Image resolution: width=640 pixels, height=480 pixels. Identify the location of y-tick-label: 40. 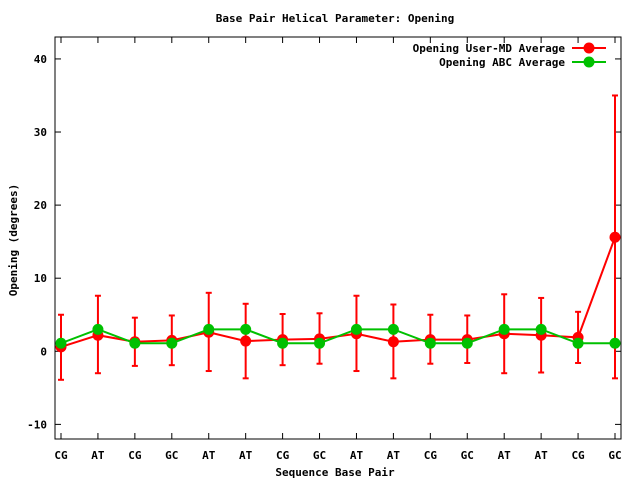
(40, 59).